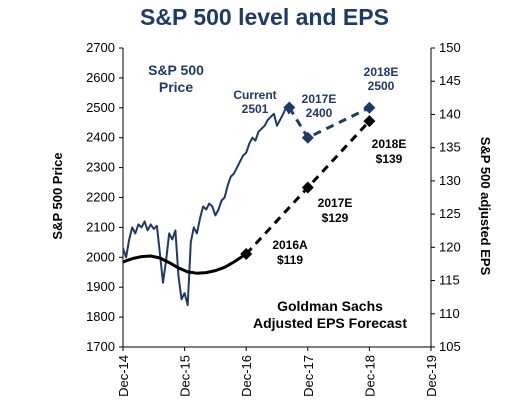 This screenshot has width=529, height=420. Describe the element at coordinates (100, 316) in the screenshot. I see `left-tick-label: 1800` at that location.